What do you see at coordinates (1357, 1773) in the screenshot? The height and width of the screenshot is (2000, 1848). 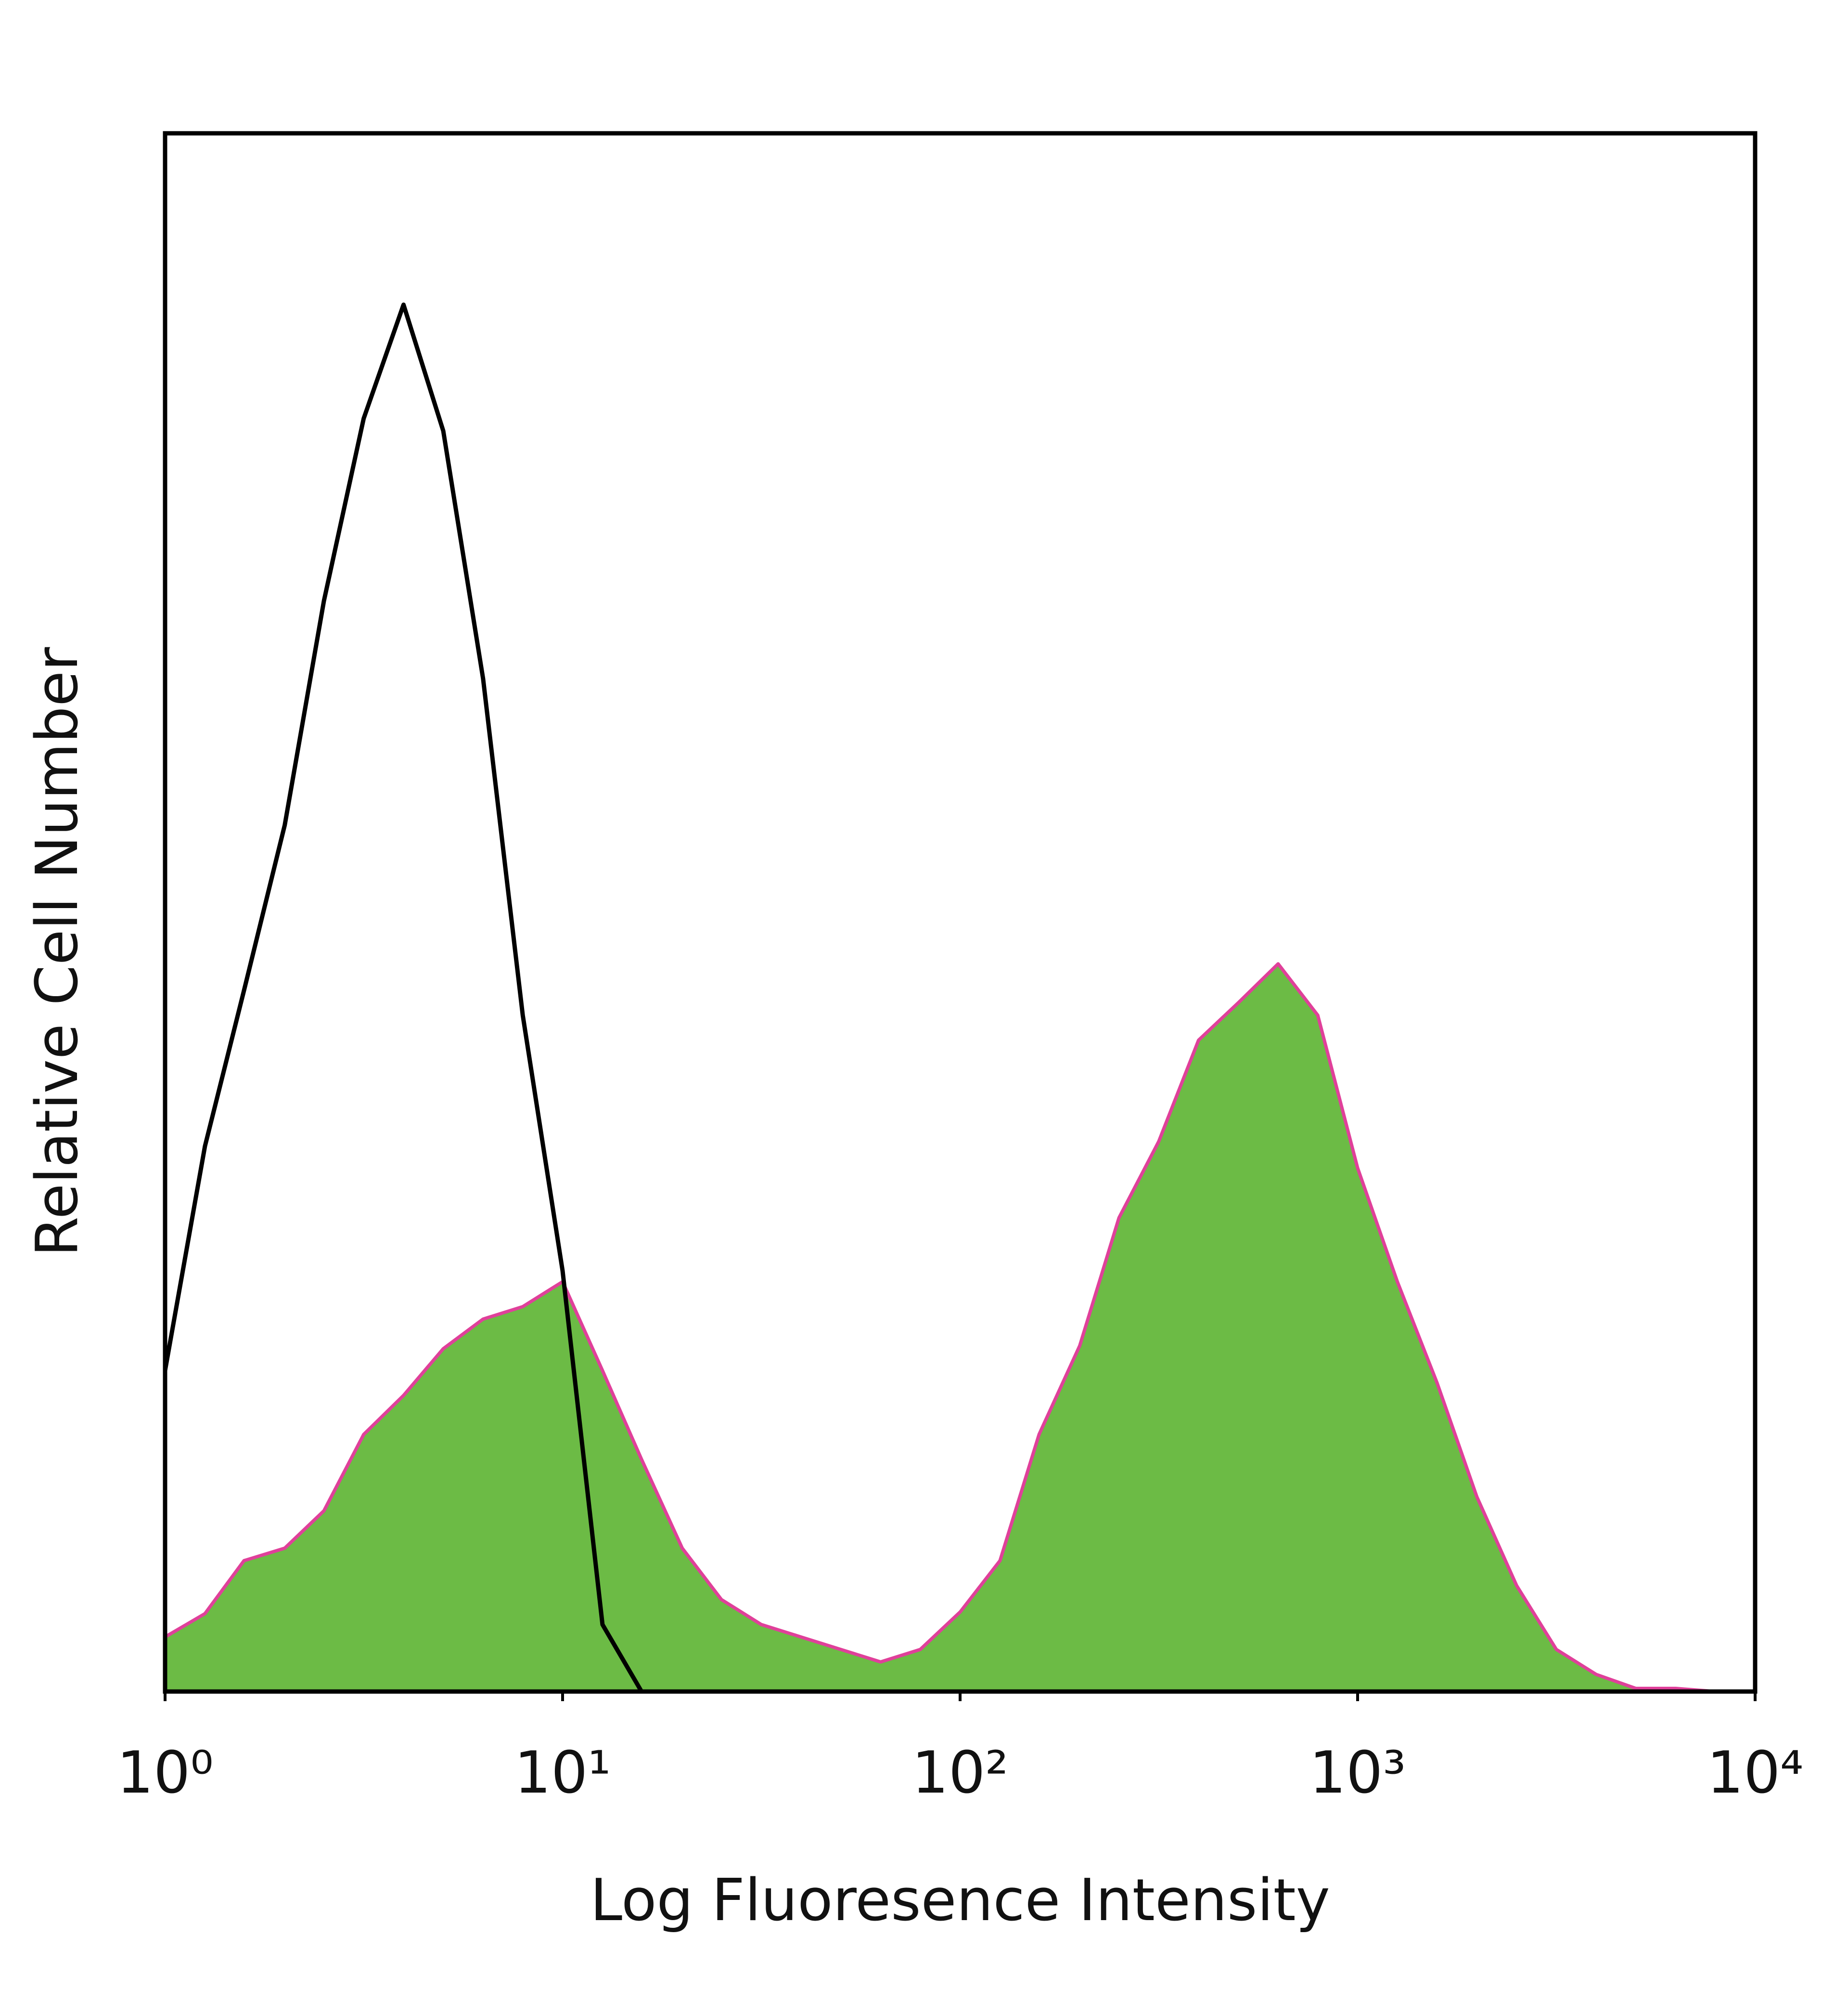 I see `x-tick-label: 10³` at bounding box center [1357, 1773].